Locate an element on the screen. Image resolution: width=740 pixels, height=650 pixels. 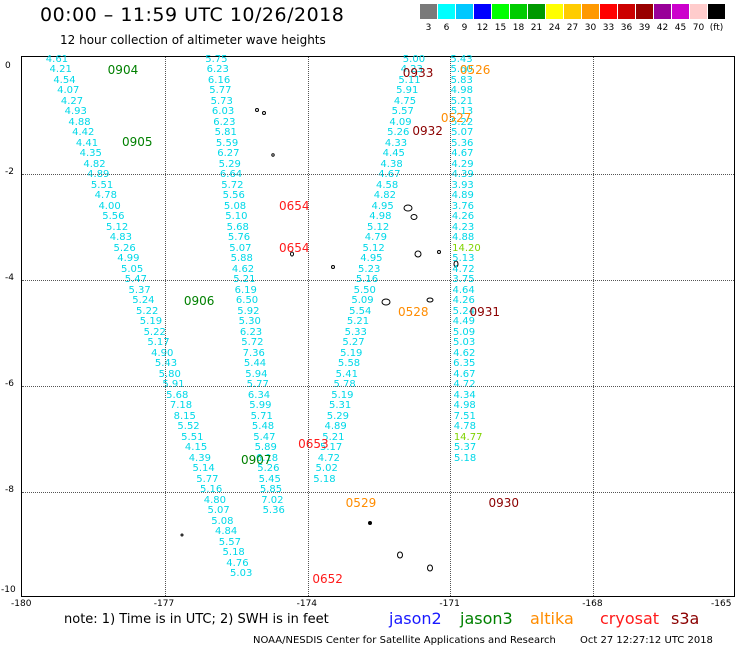
satellite-legend-s3a: s3a is located at coordinates (685, 618).